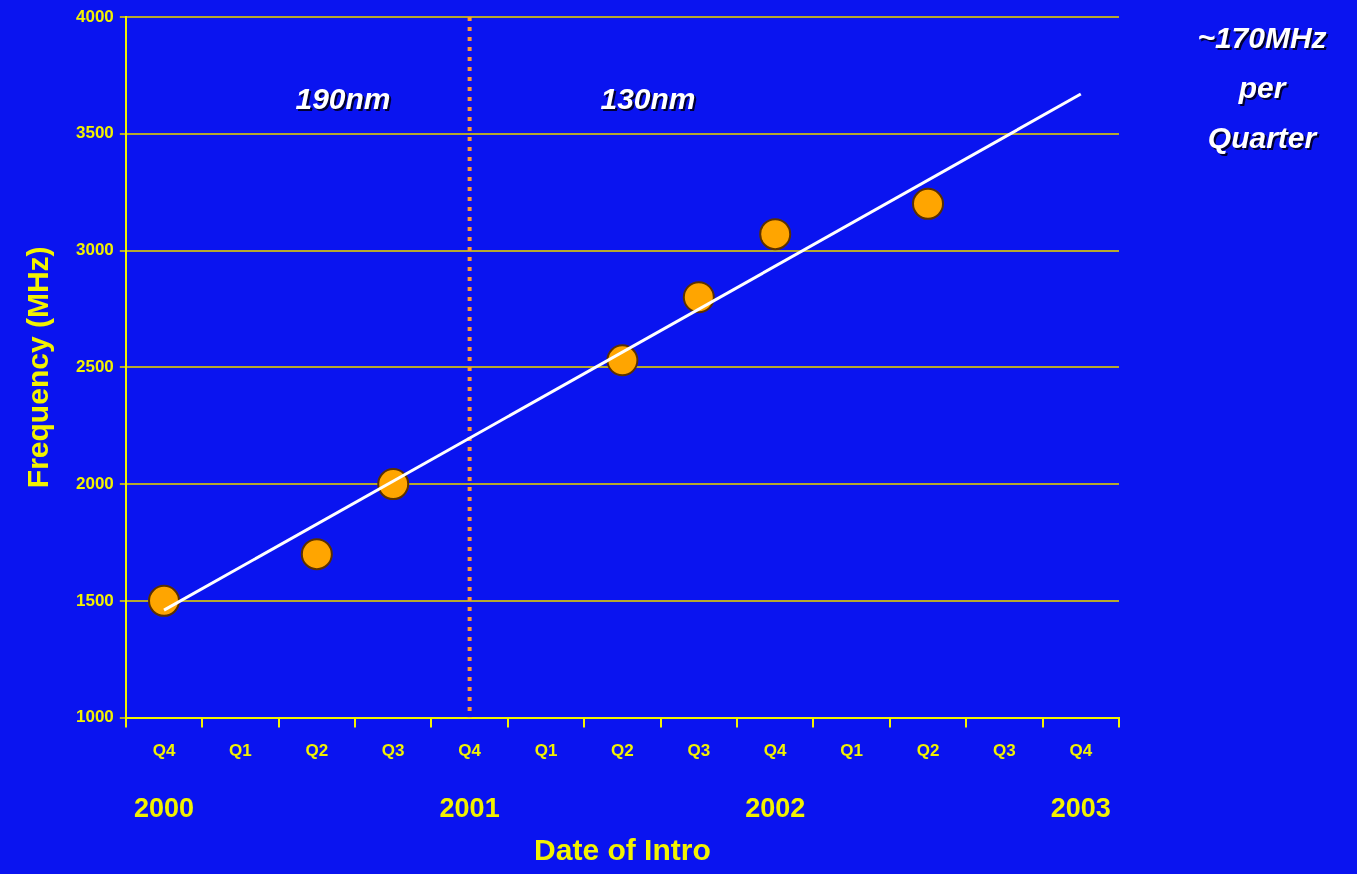 The image size is (1357, 874). What do you see at coordinates (1080, 782) in the screenshot?
I see `category-label: Q4 2003` at bounding box center [1080, 782].